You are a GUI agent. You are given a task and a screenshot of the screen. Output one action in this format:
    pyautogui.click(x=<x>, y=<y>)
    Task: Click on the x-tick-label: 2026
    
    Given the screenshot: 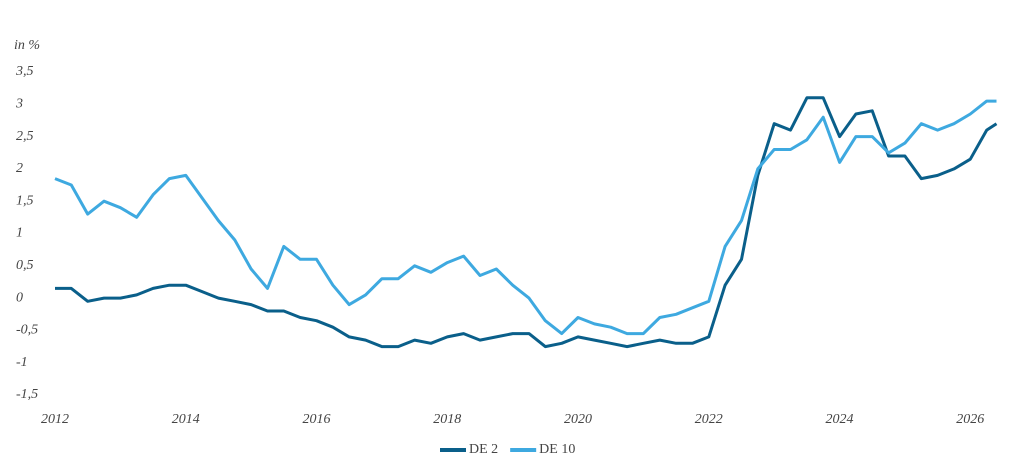 What is the action you would take?
    pyautogui.click(x=970, y=419)
    